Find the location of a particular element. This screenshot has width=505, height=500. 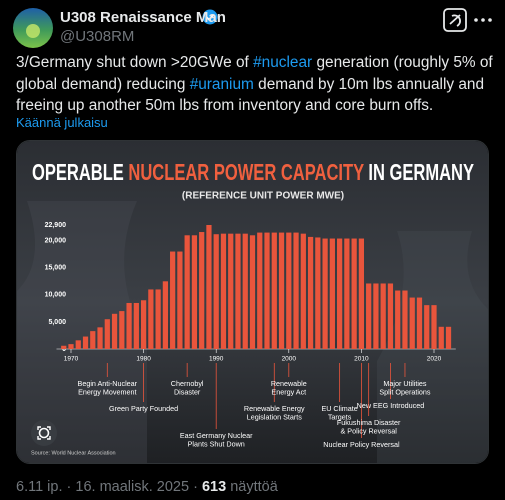

header-icons is located at coordinates (252, 28).